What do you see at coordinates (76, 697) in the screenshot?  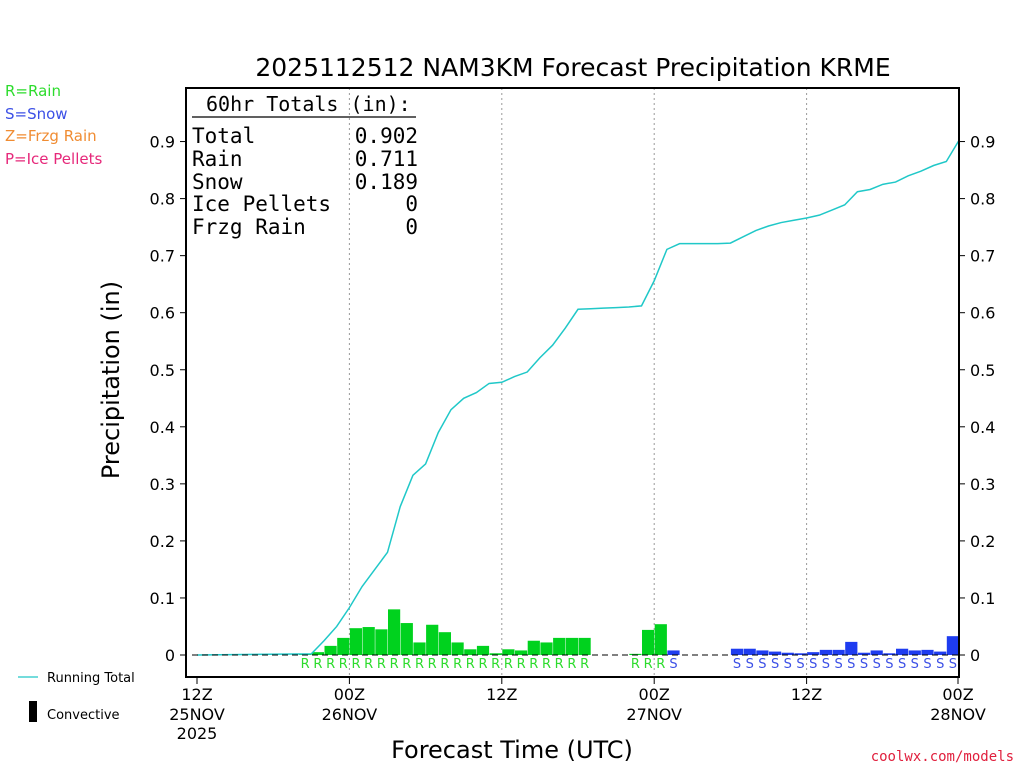 I see `series-legend: Running Total Convective` at bounding box center [76, 697].